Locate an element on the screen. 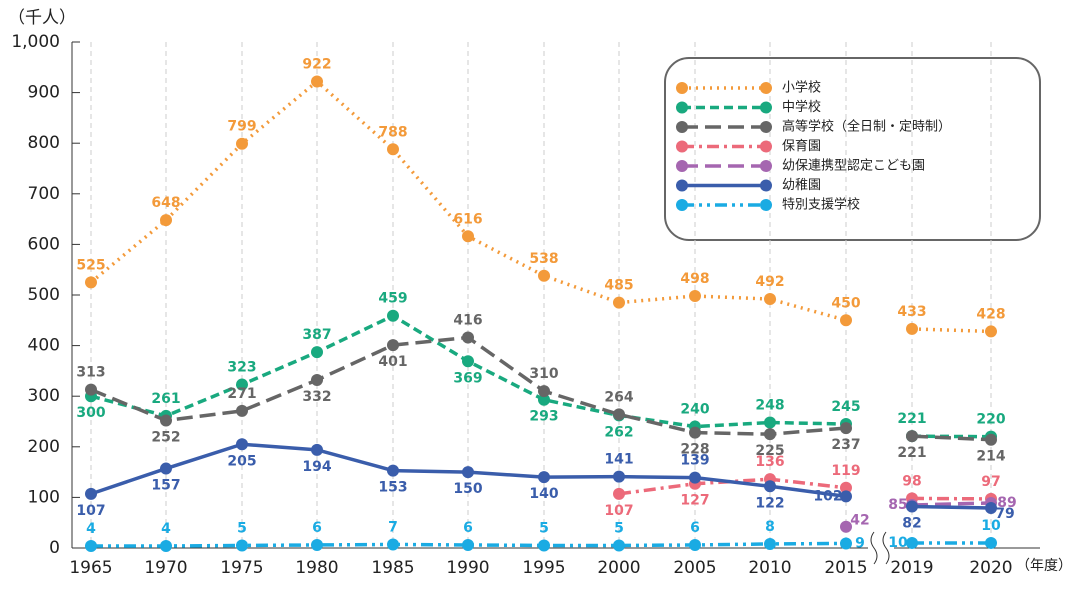 The height and width of the screenshot is (589, 1074). data-label: 401 is located at coordinates (392, 362).